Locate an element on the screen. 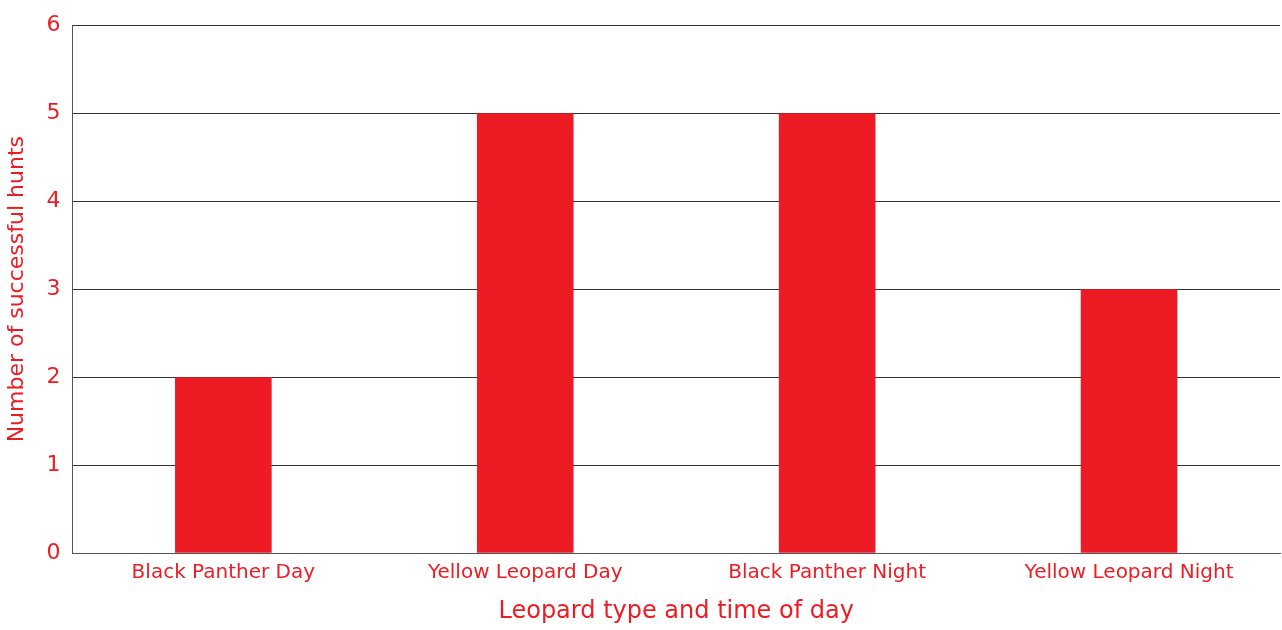 Image resolution: width=1282 pixels, height=630 pixels. y-tick-label: 5 is located at coordinates (53, 111).